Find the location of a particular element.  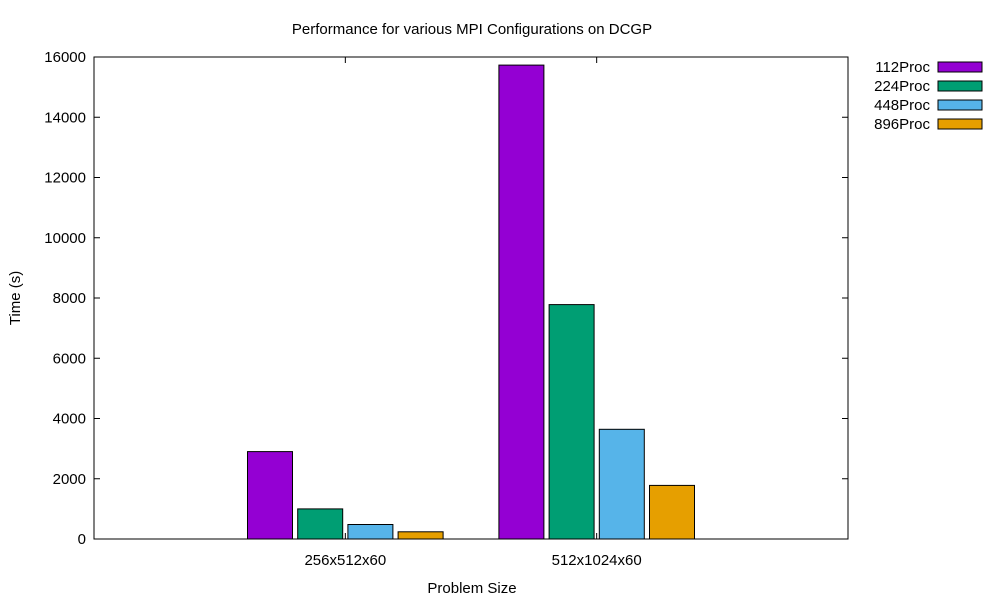

x-tick-label: 256x512x60 is located at coordinates (345, 560).